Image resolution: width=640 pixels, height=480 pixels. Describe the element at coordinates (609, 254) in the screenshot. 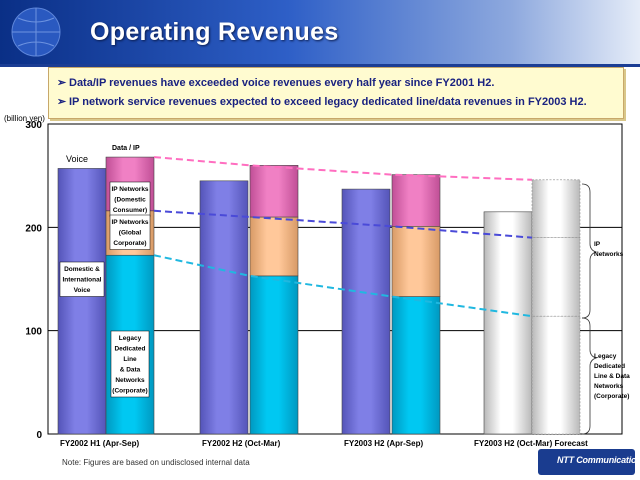

I see `annotation-bracket-ip: Networks` at that location.